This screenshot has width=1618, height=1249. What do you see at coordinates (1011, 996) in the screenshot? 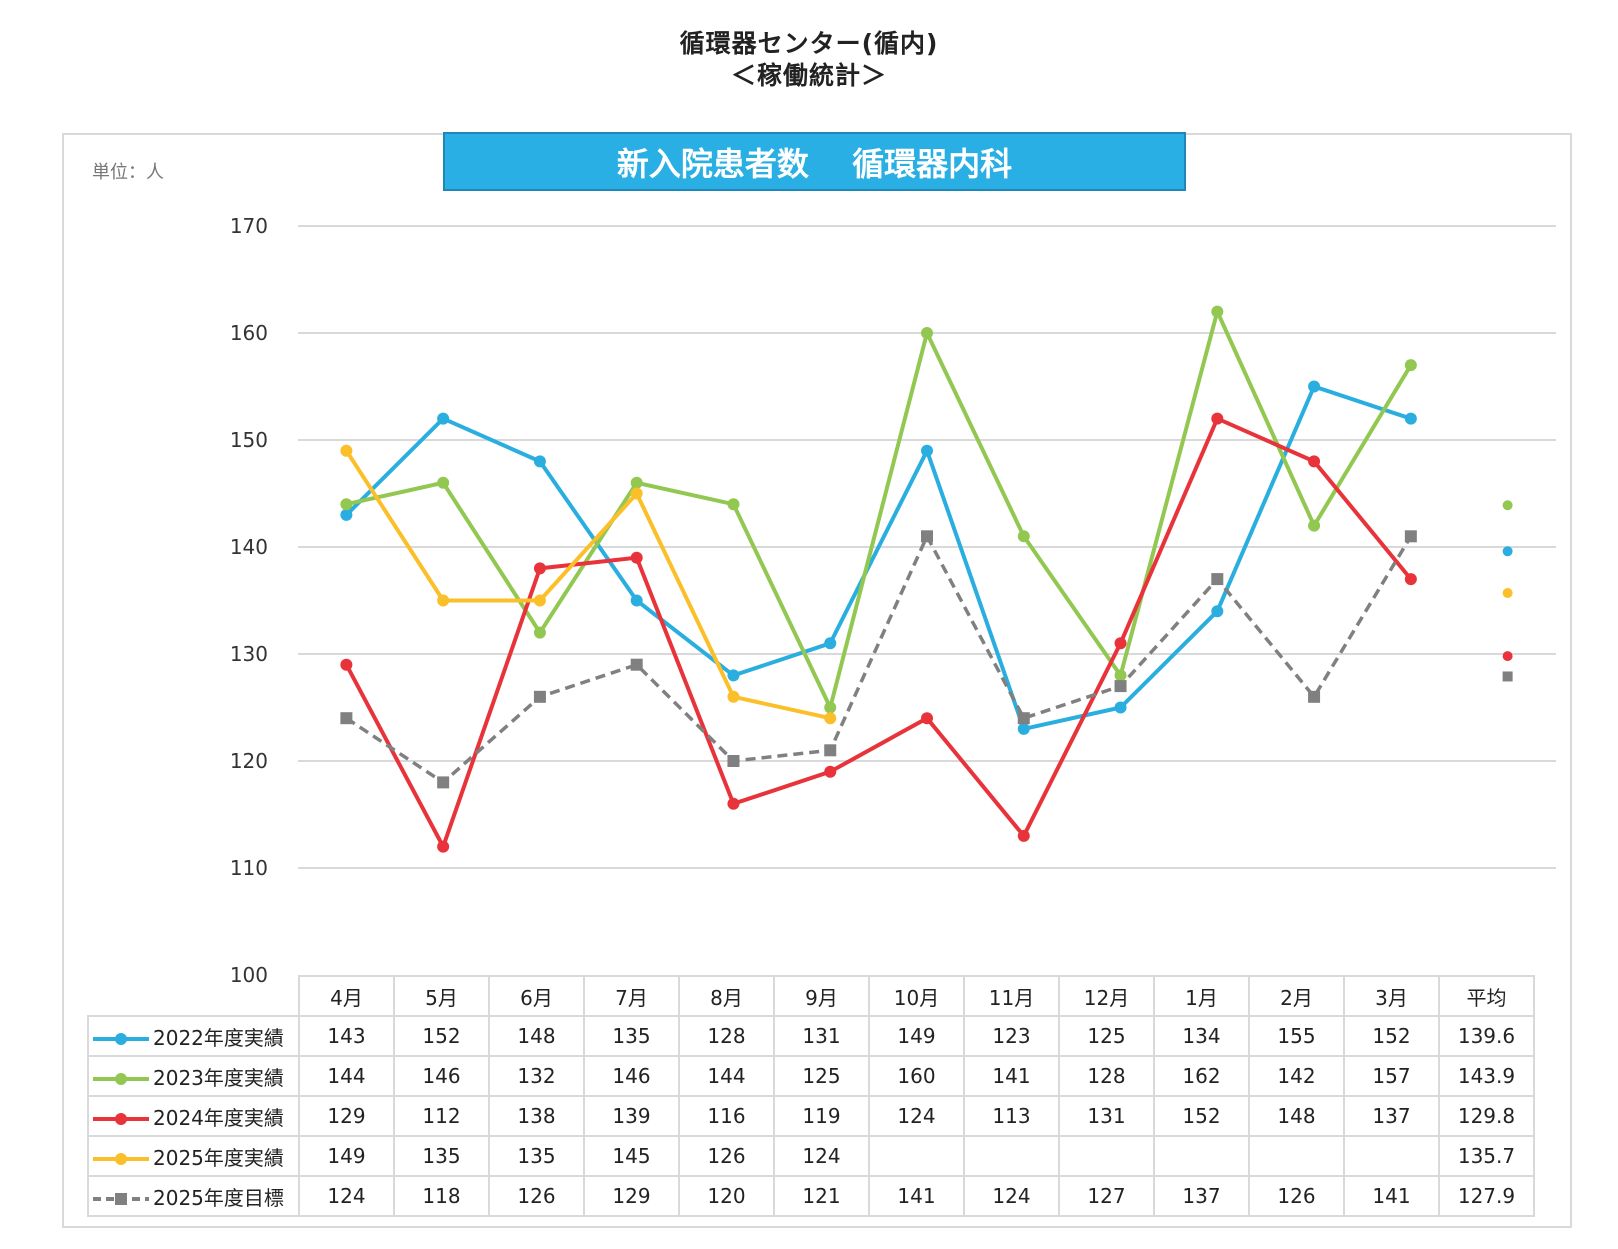
I see `month-header: 11月` at bounding box center [1011, 996].